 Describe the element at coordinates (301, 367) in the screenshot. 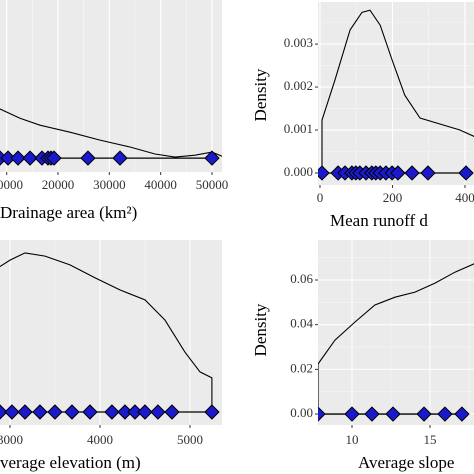

I see `y-tick-label: 0.02` at that location.